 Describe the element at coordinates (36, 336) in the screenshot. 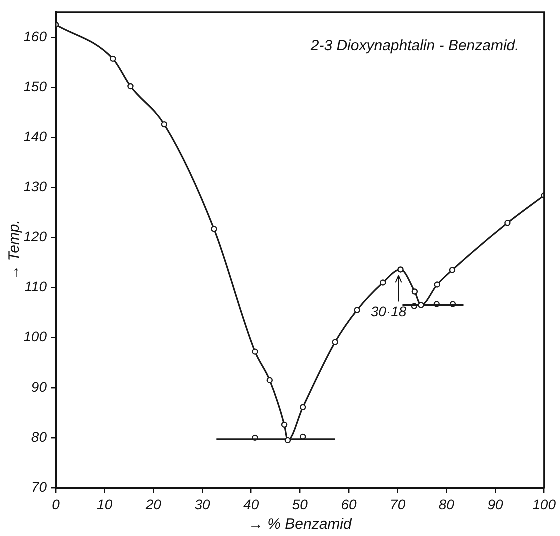

I see `y-tick-label: 100` at that location.